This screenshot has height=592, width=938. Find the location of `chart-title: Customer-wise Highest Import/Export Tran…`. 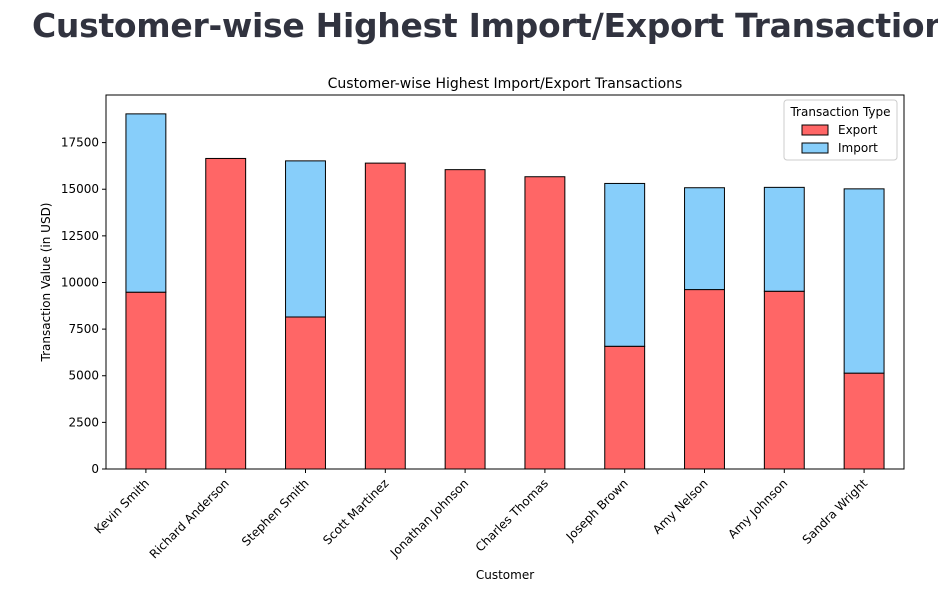

chart-title: Customer-wise Highest Import/Export Tran… is located at coordinates (505, 84).